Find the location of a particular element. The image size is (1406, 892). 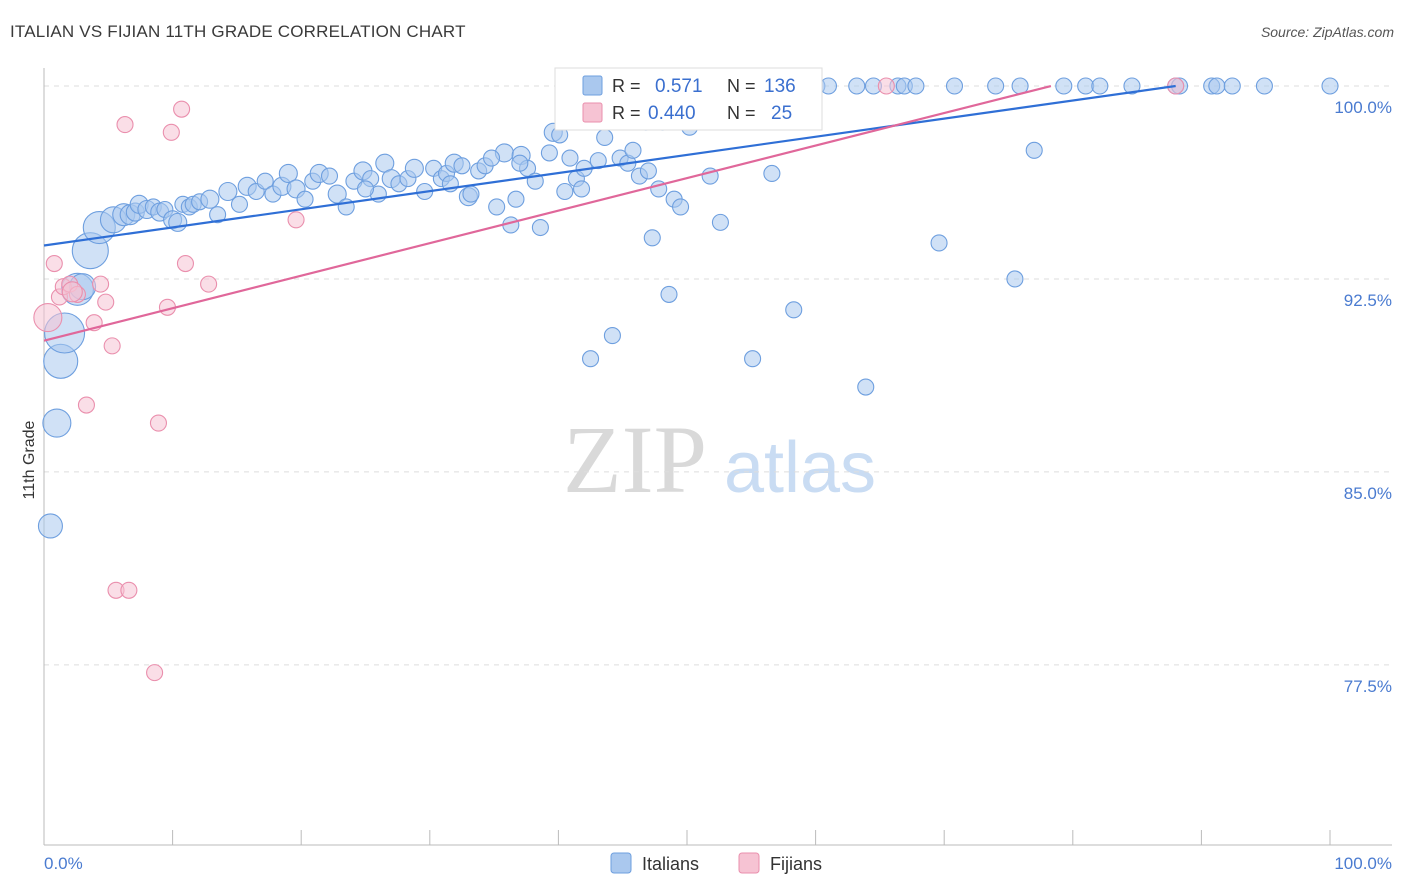

watermark: ZIP atlas is located at coordinates (719, 459).